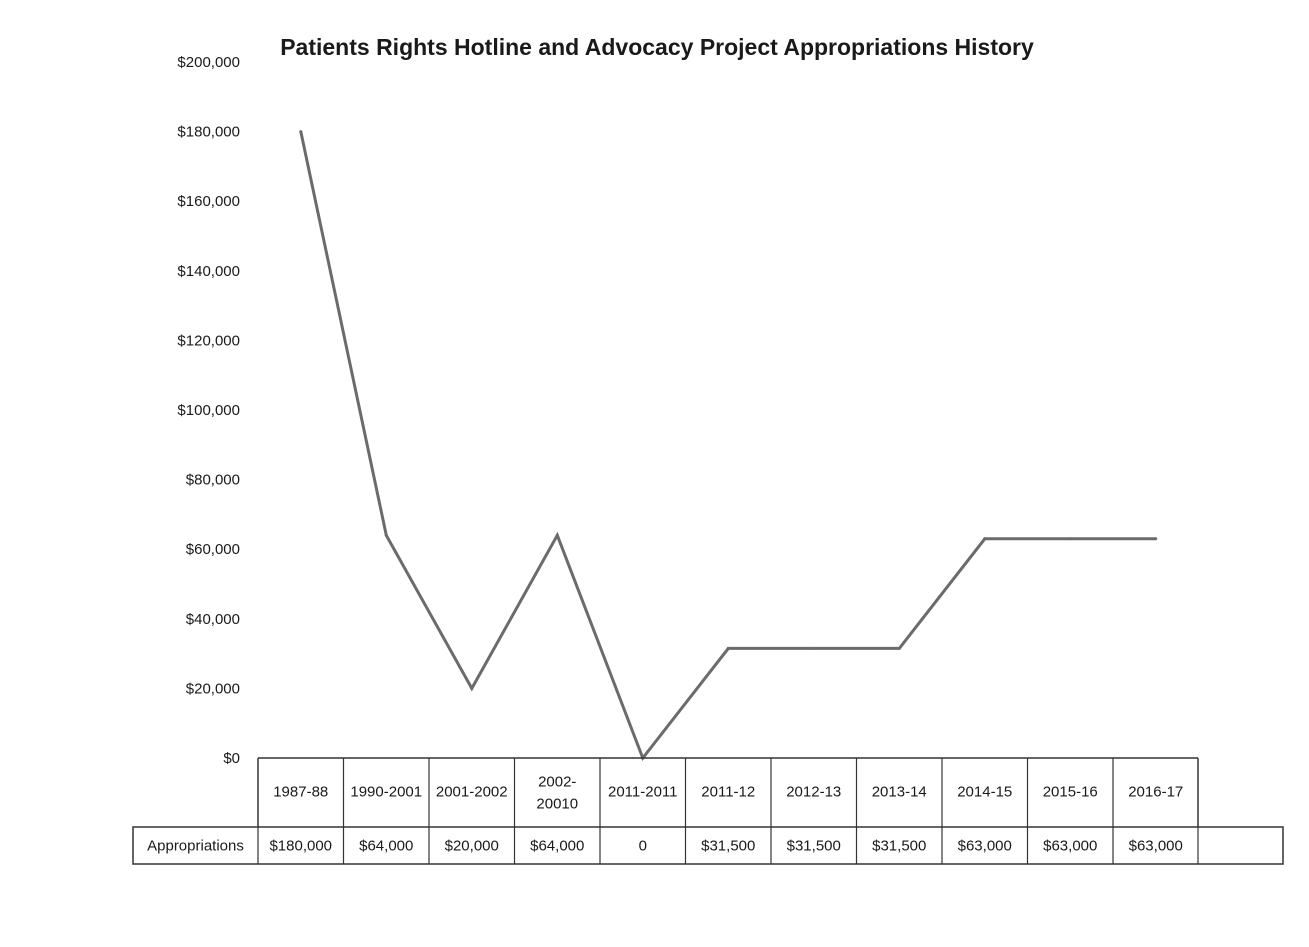 This screenshot has height=947, width=1309. Describe the element at coordinates (728, 792) in the screenshot. I see `x-tick-label: 2011-12` at that location.